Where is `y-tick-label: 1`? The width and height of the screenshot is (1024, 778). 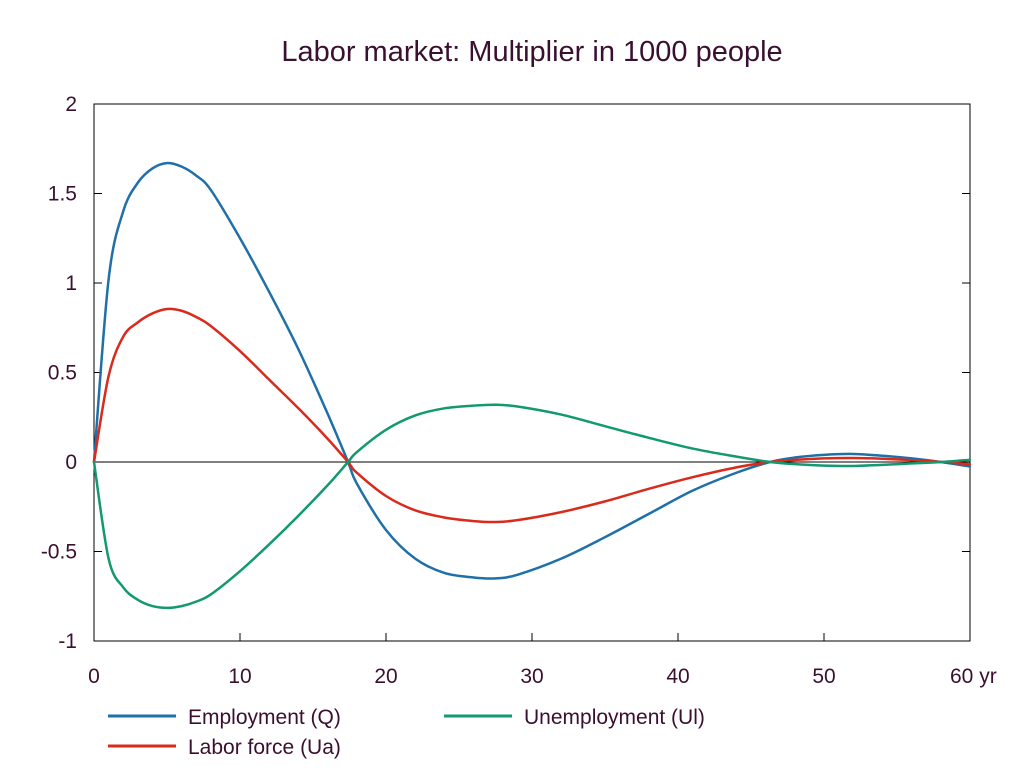
y-tick-label: 1 is located at coordinates (71, 283).